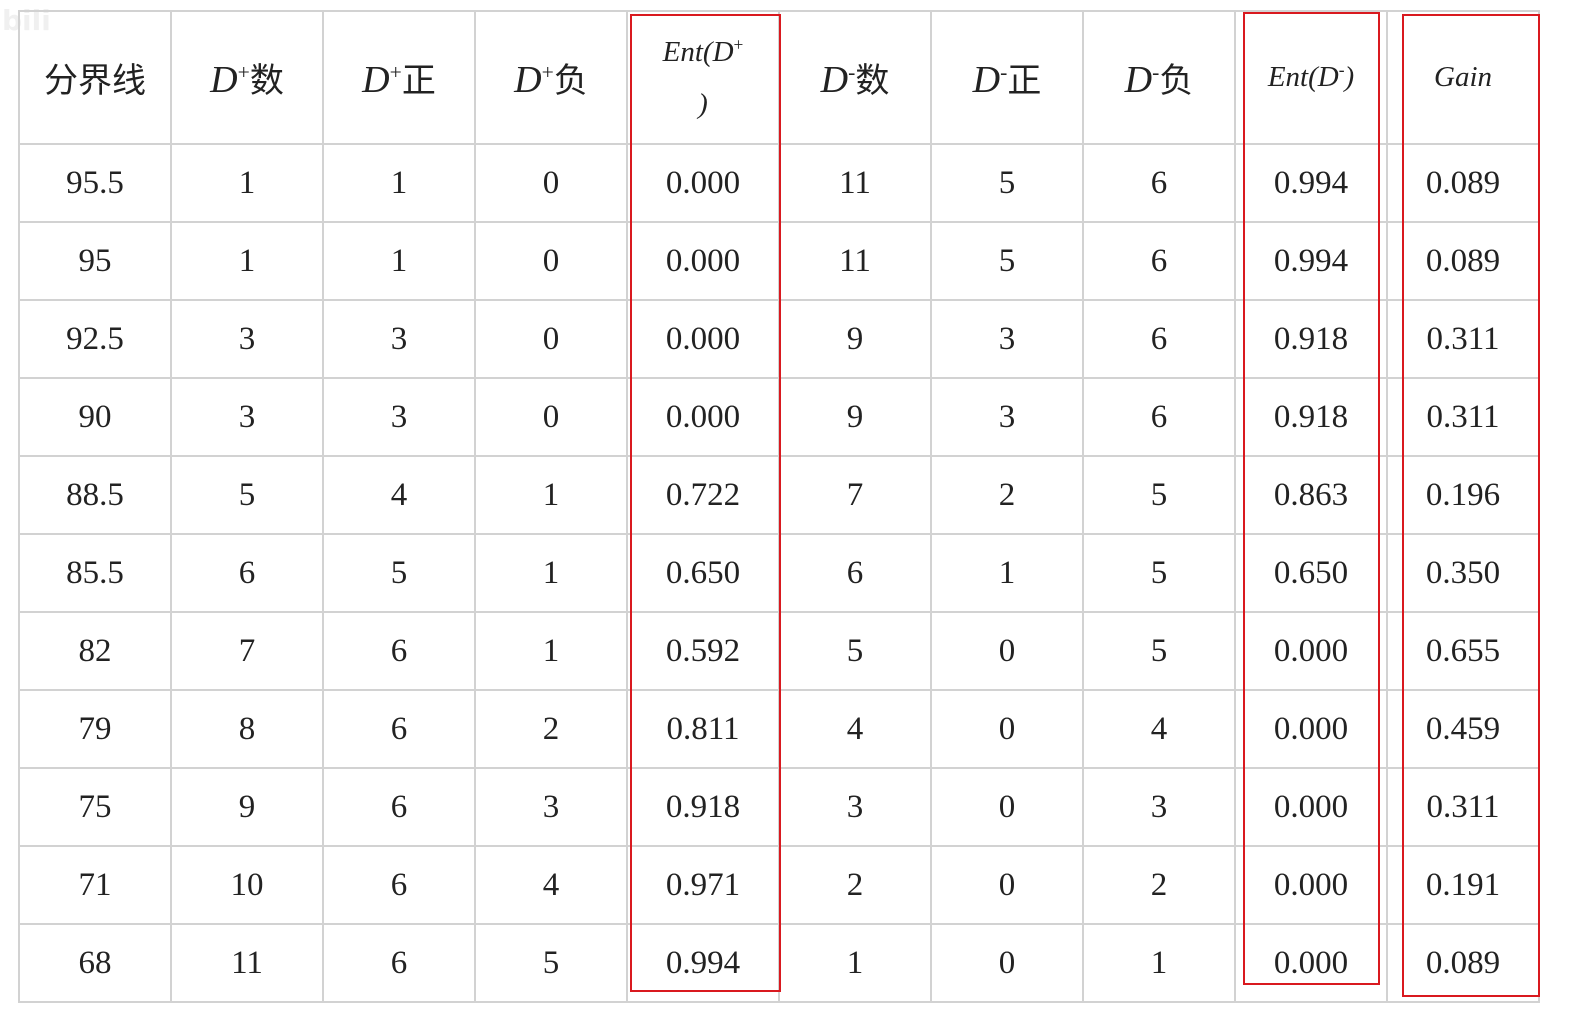  I want to click on table-row: 85.5 6 5 1 0.650 6 1 5 0.650 0.350, so click(779, 573).